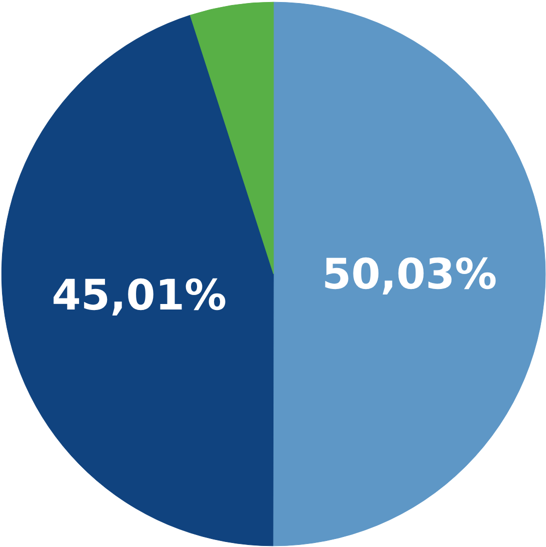 This screenshot has height=547, width=546. What do you see at coordinates (139, 295) in the screenshot?
I see `data-label: 45,01%` at bounding box center [139, 295].